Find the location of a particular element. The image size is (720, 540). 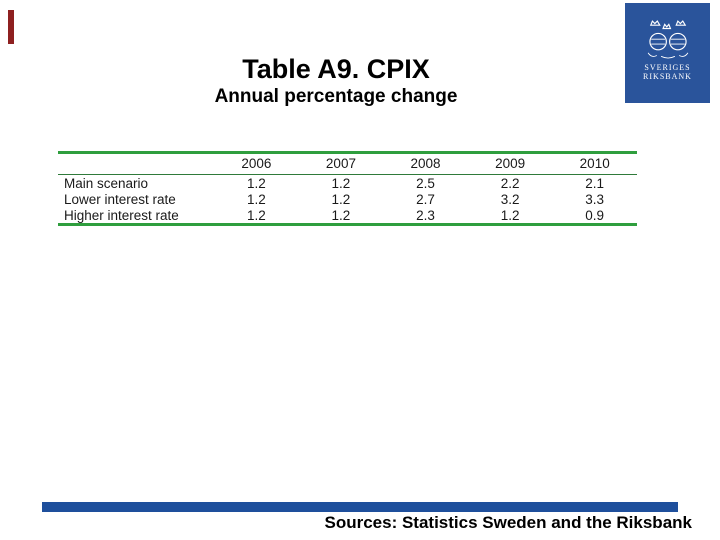

table-row: Higher interest rate 1.2 1.2 2.3 1.2 0.9 is located at coordinates (347, 216).